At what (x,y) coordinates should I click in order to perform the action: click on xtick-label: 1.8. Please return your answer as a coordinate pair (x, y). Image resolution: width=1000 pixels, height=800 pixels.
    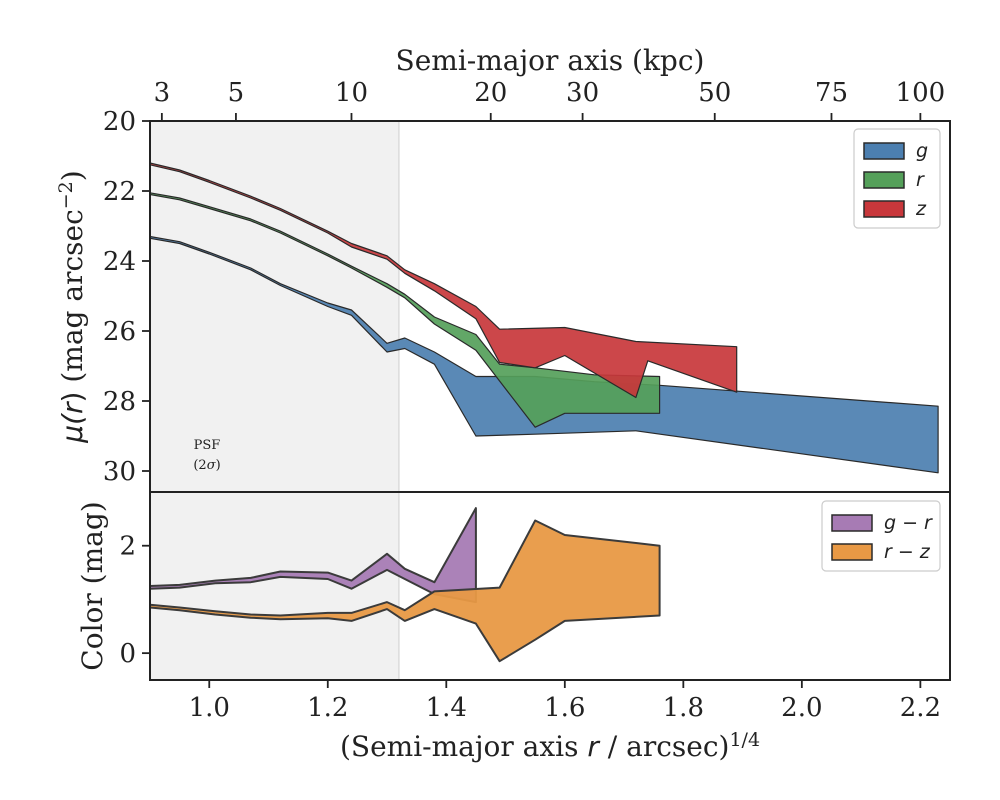
    Looking at the image, I should click on (683, 708).